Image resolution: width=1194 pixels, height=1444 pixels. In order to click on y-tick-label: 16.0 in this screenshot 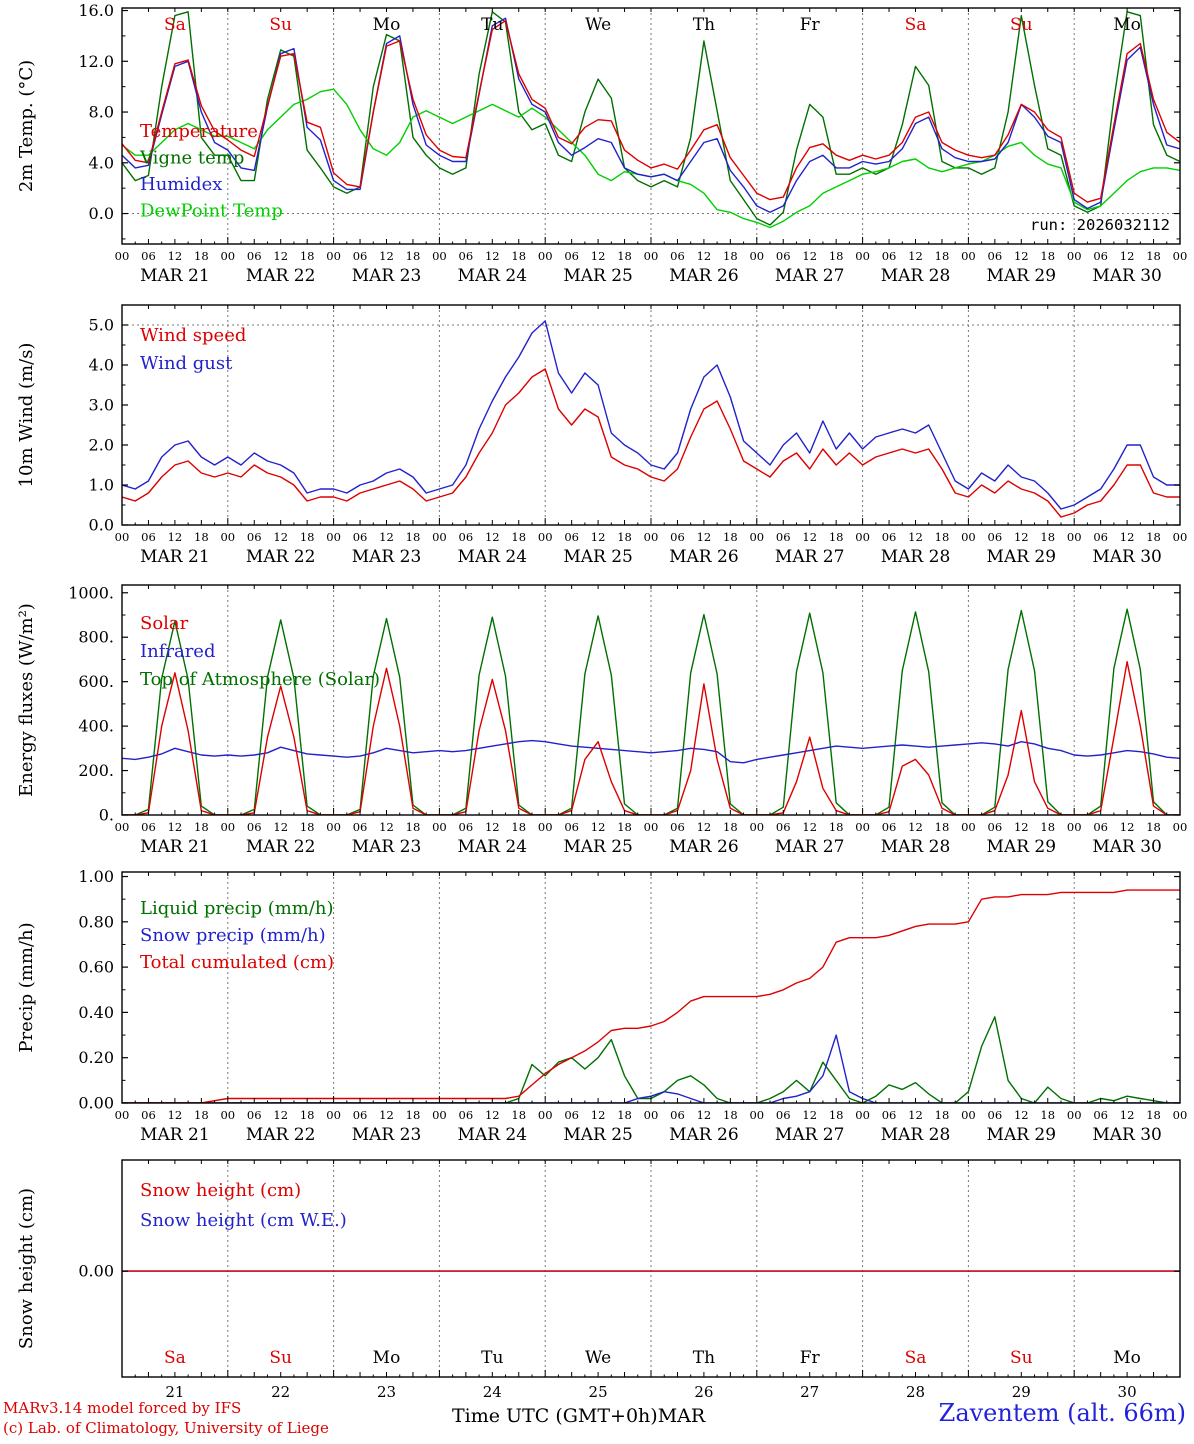, I will do `click(96, 10)`.